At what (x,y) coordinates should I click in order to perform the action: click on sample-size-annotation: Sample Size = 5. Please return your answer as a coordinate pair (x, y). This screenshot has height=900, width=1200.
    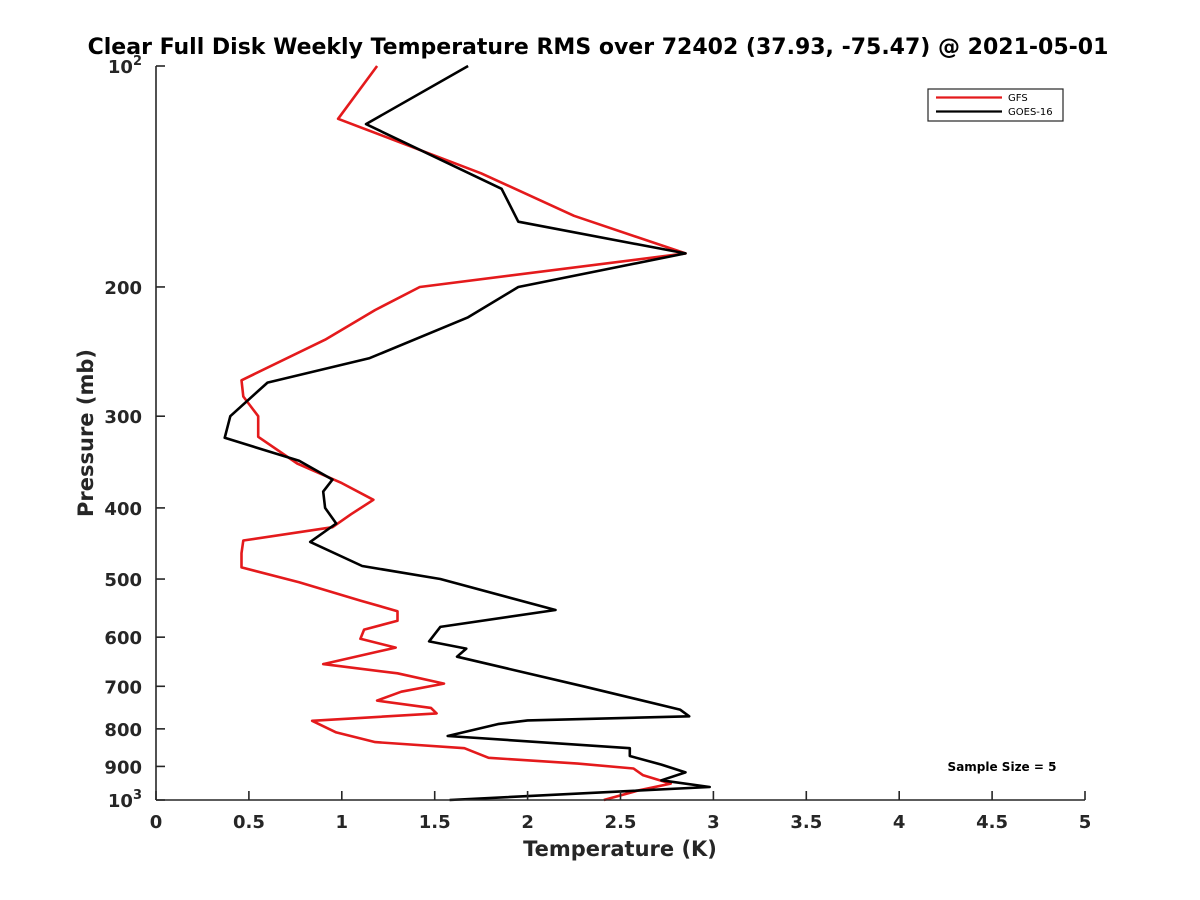
    Looking at the image, I should click on (1002, 767).